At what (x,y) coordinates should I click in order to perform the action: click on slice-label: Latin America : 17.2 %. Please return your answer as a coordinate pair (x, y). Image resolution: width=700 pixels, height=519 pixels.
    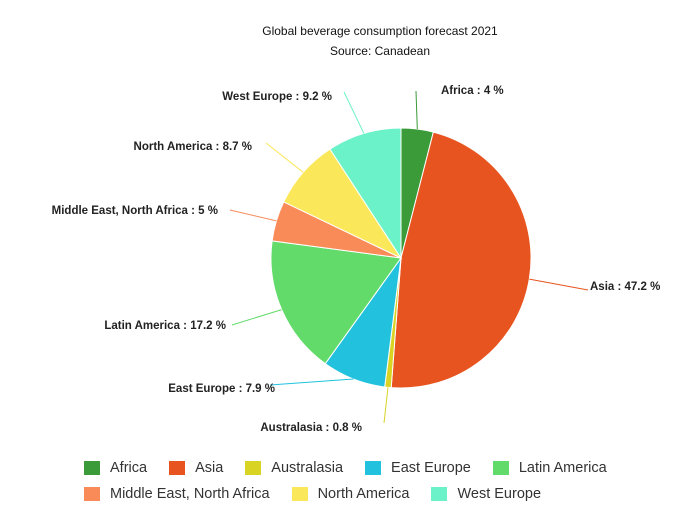
    Looking at the image, I should click on (165, 326).